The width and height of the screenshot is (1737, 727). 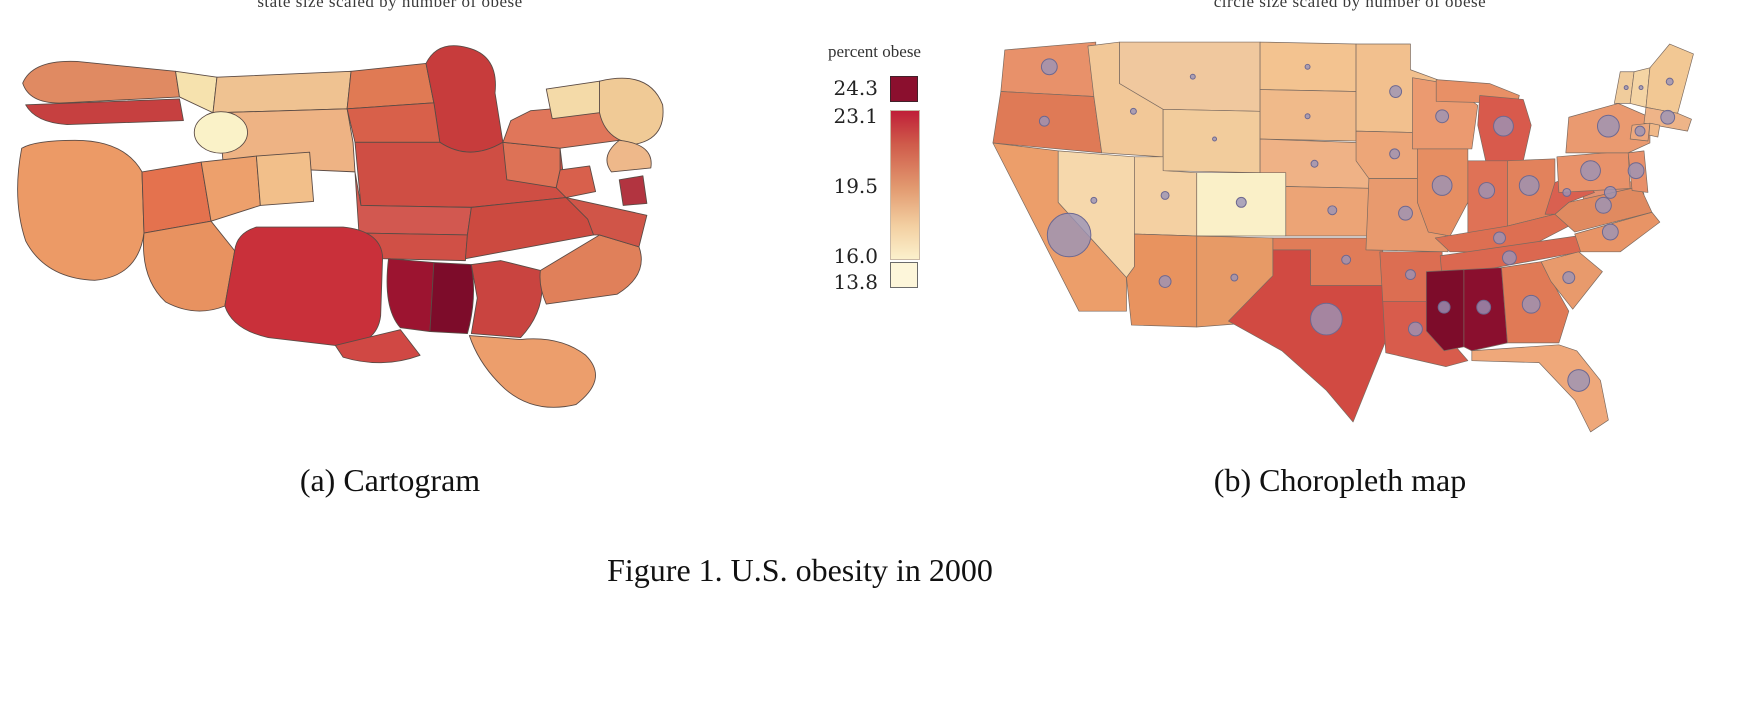 I want to click on circle-nj, so click(x=1636, y=171).